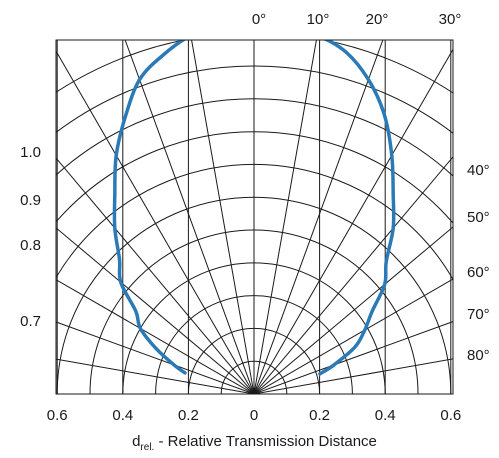 This screenshot has width=499, height=458. I want to click on angle-tick-label: 30°, so click(450, 19).